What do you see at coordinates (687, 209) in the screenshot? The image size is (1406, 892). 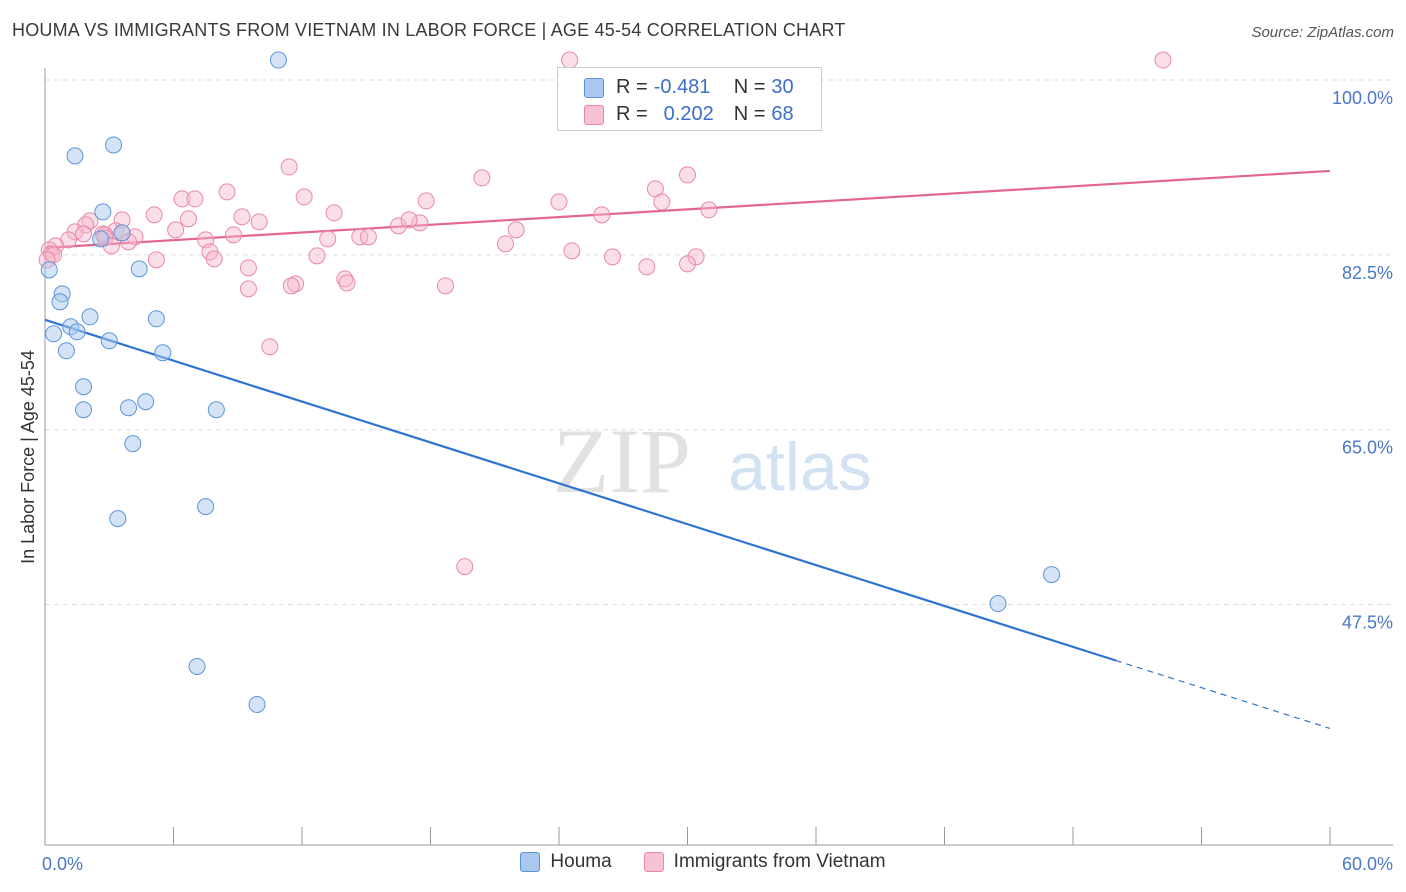 I see `vietnam-trend-line` at bounding box center [687, 209].